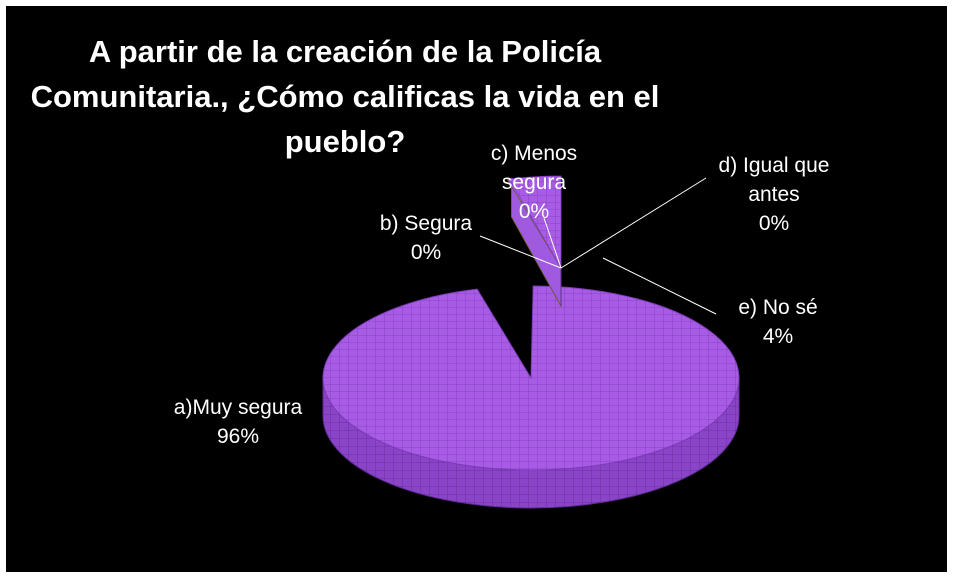 Image resolution: width=953 pixels, height=578 pixels. What do you see at coordinates (633, 223) in the screenshot?
I see `leader-line-d` at bounding box center [633, 223].